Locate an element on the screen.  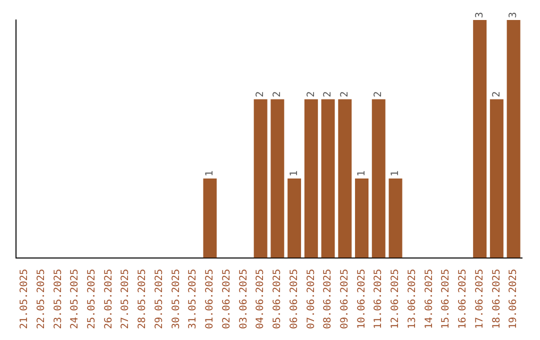
x-tick-label: 16.06.2025 is located at coordinates (463, 299).